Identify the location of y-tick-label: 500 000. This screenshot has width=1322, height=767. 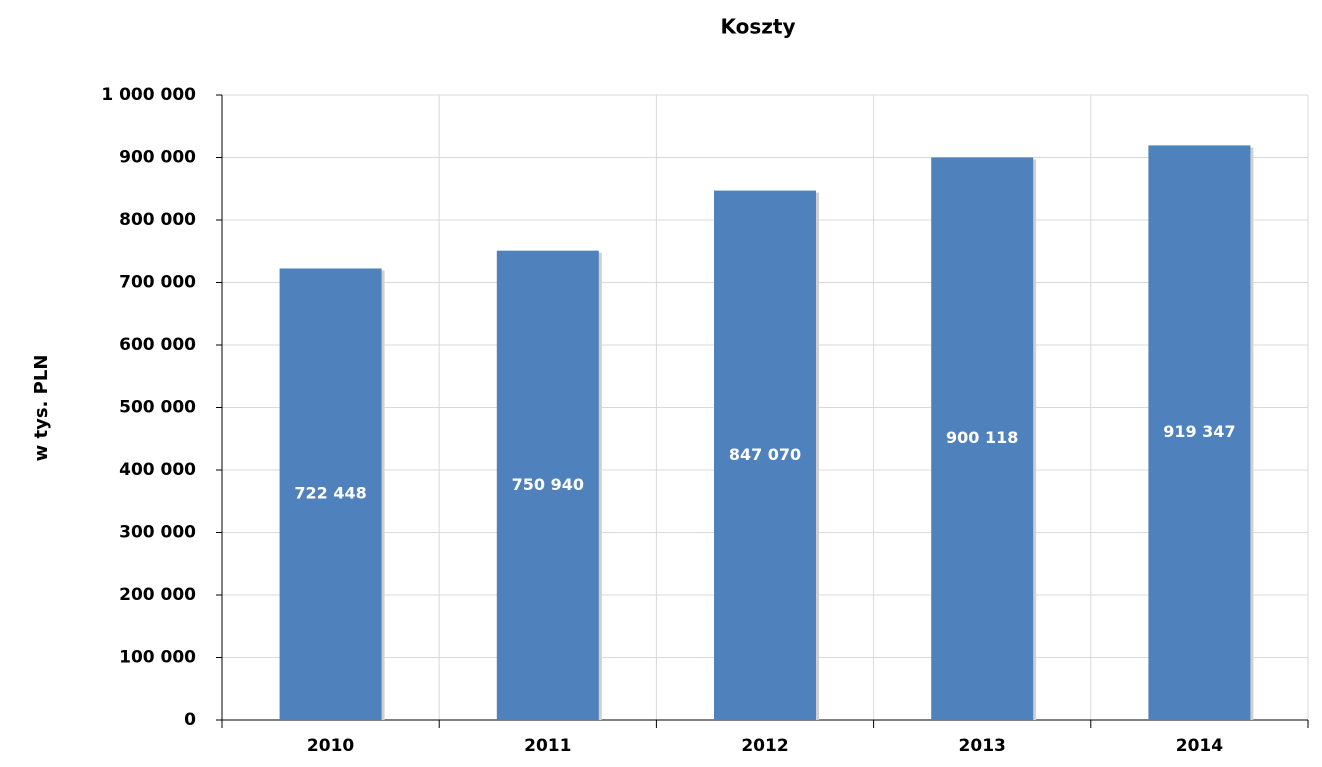
(157, 408).